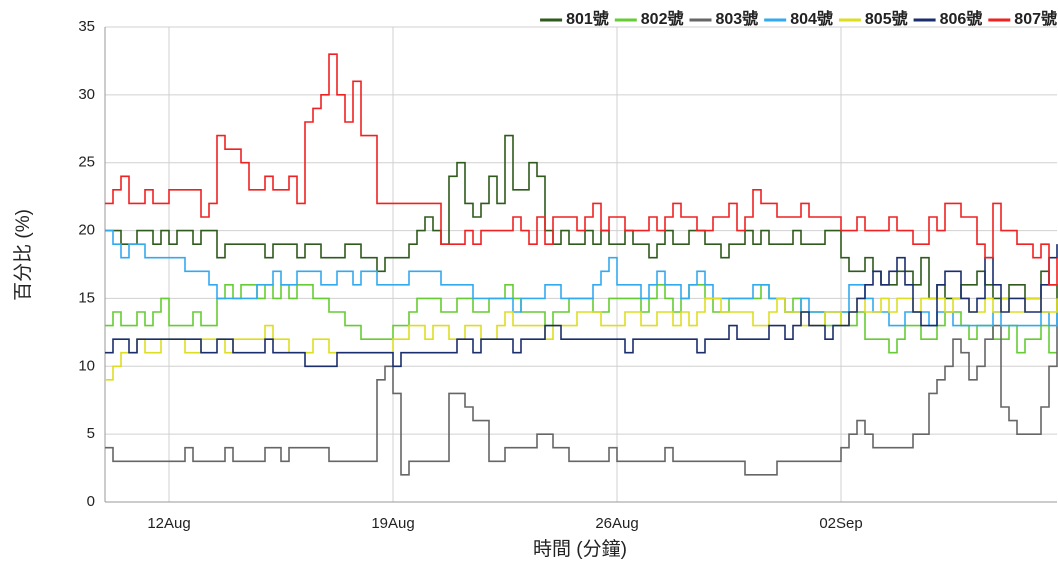  I want to click on legend-label: 807號, so click(1035, 18).